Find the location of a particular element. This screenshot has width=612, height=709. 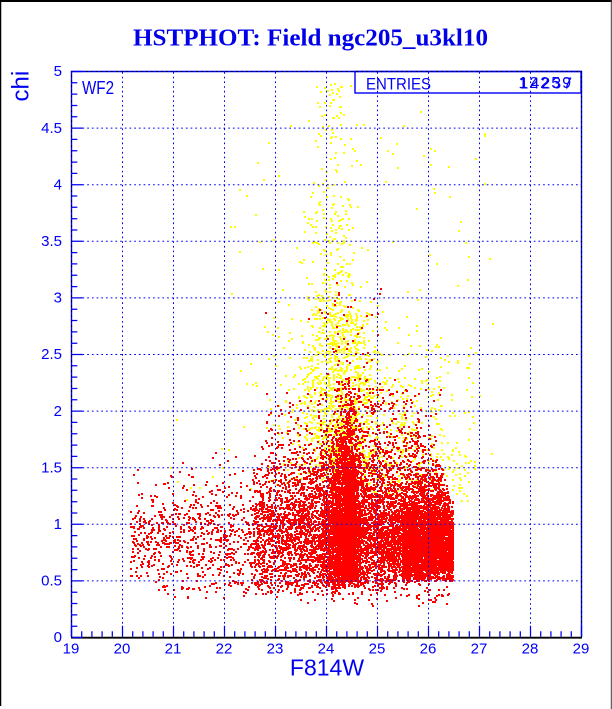

svg-text: 1.5 is located at coordinates (51, 467).